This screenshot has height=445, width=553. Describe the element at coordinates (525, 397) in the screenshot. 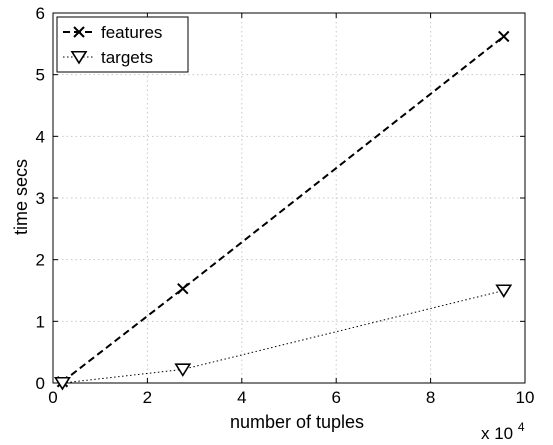

I see `x-tick-label: 10` at that location.